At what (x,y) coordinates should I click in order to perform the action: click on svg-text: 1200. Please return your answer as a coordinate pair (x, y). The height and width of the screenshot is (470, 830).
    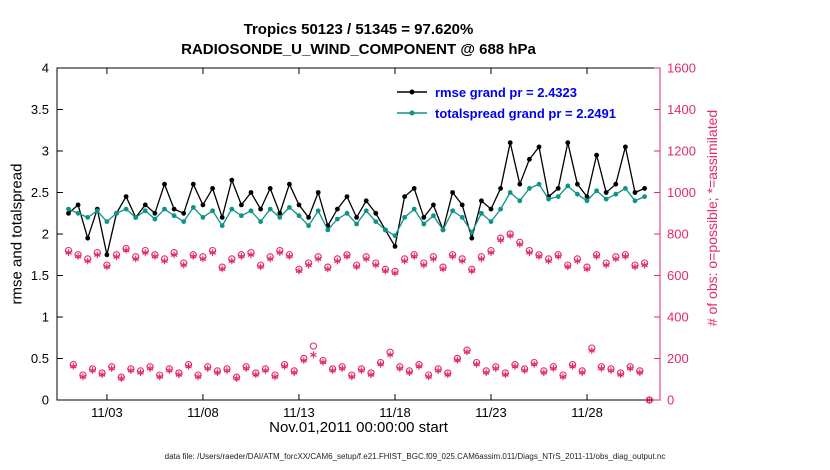
    Looking at the image, I should click on (681, 151).